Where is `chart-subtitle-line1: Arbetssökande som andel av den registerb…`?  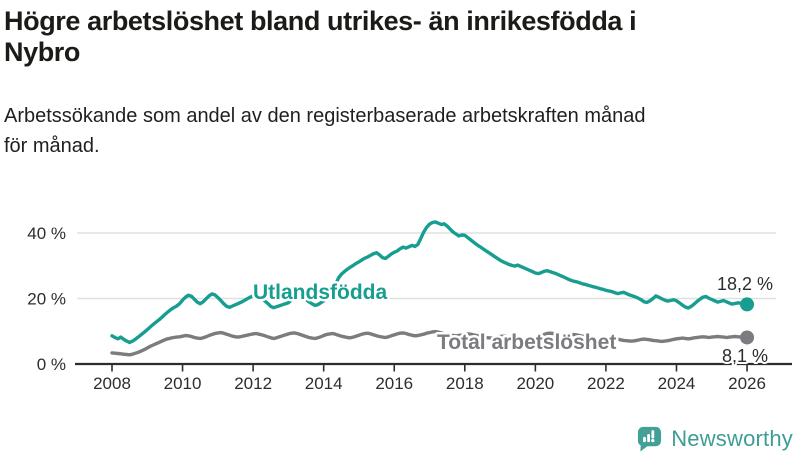 chart-subtitle-line1: Arbetssökande som andel av den registerb… is located at coordinates (325, 116).